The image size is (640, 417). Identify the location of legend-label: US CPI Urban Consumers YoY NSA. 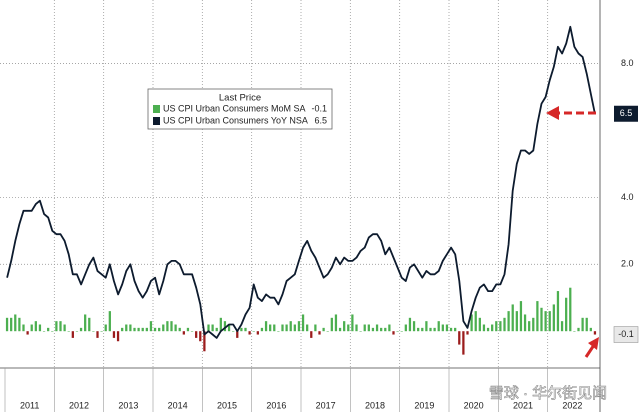
(235, 120).